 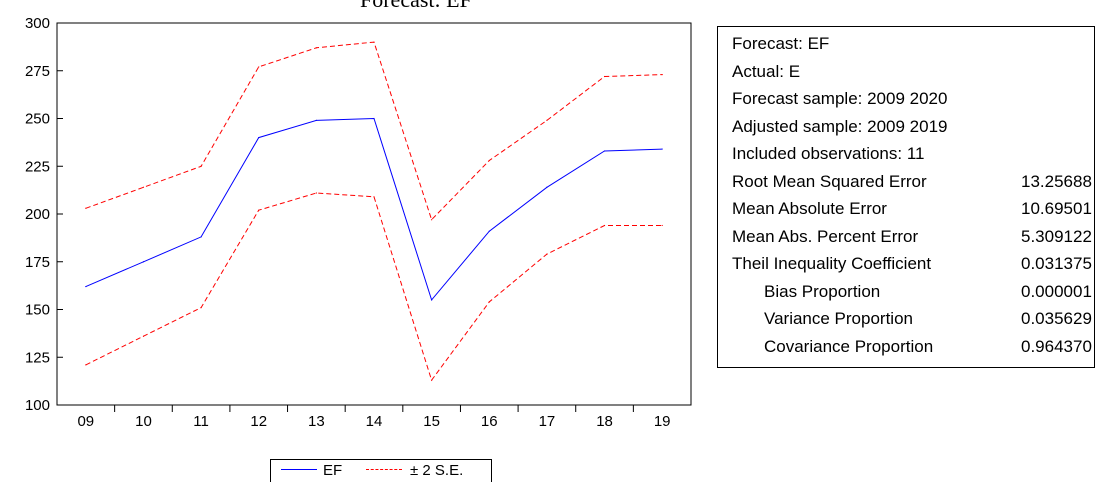 What do you see at coordinates (316, 421) in the screenshot?
I see `x-tick-label: 13` at bounding box center [316, 421].